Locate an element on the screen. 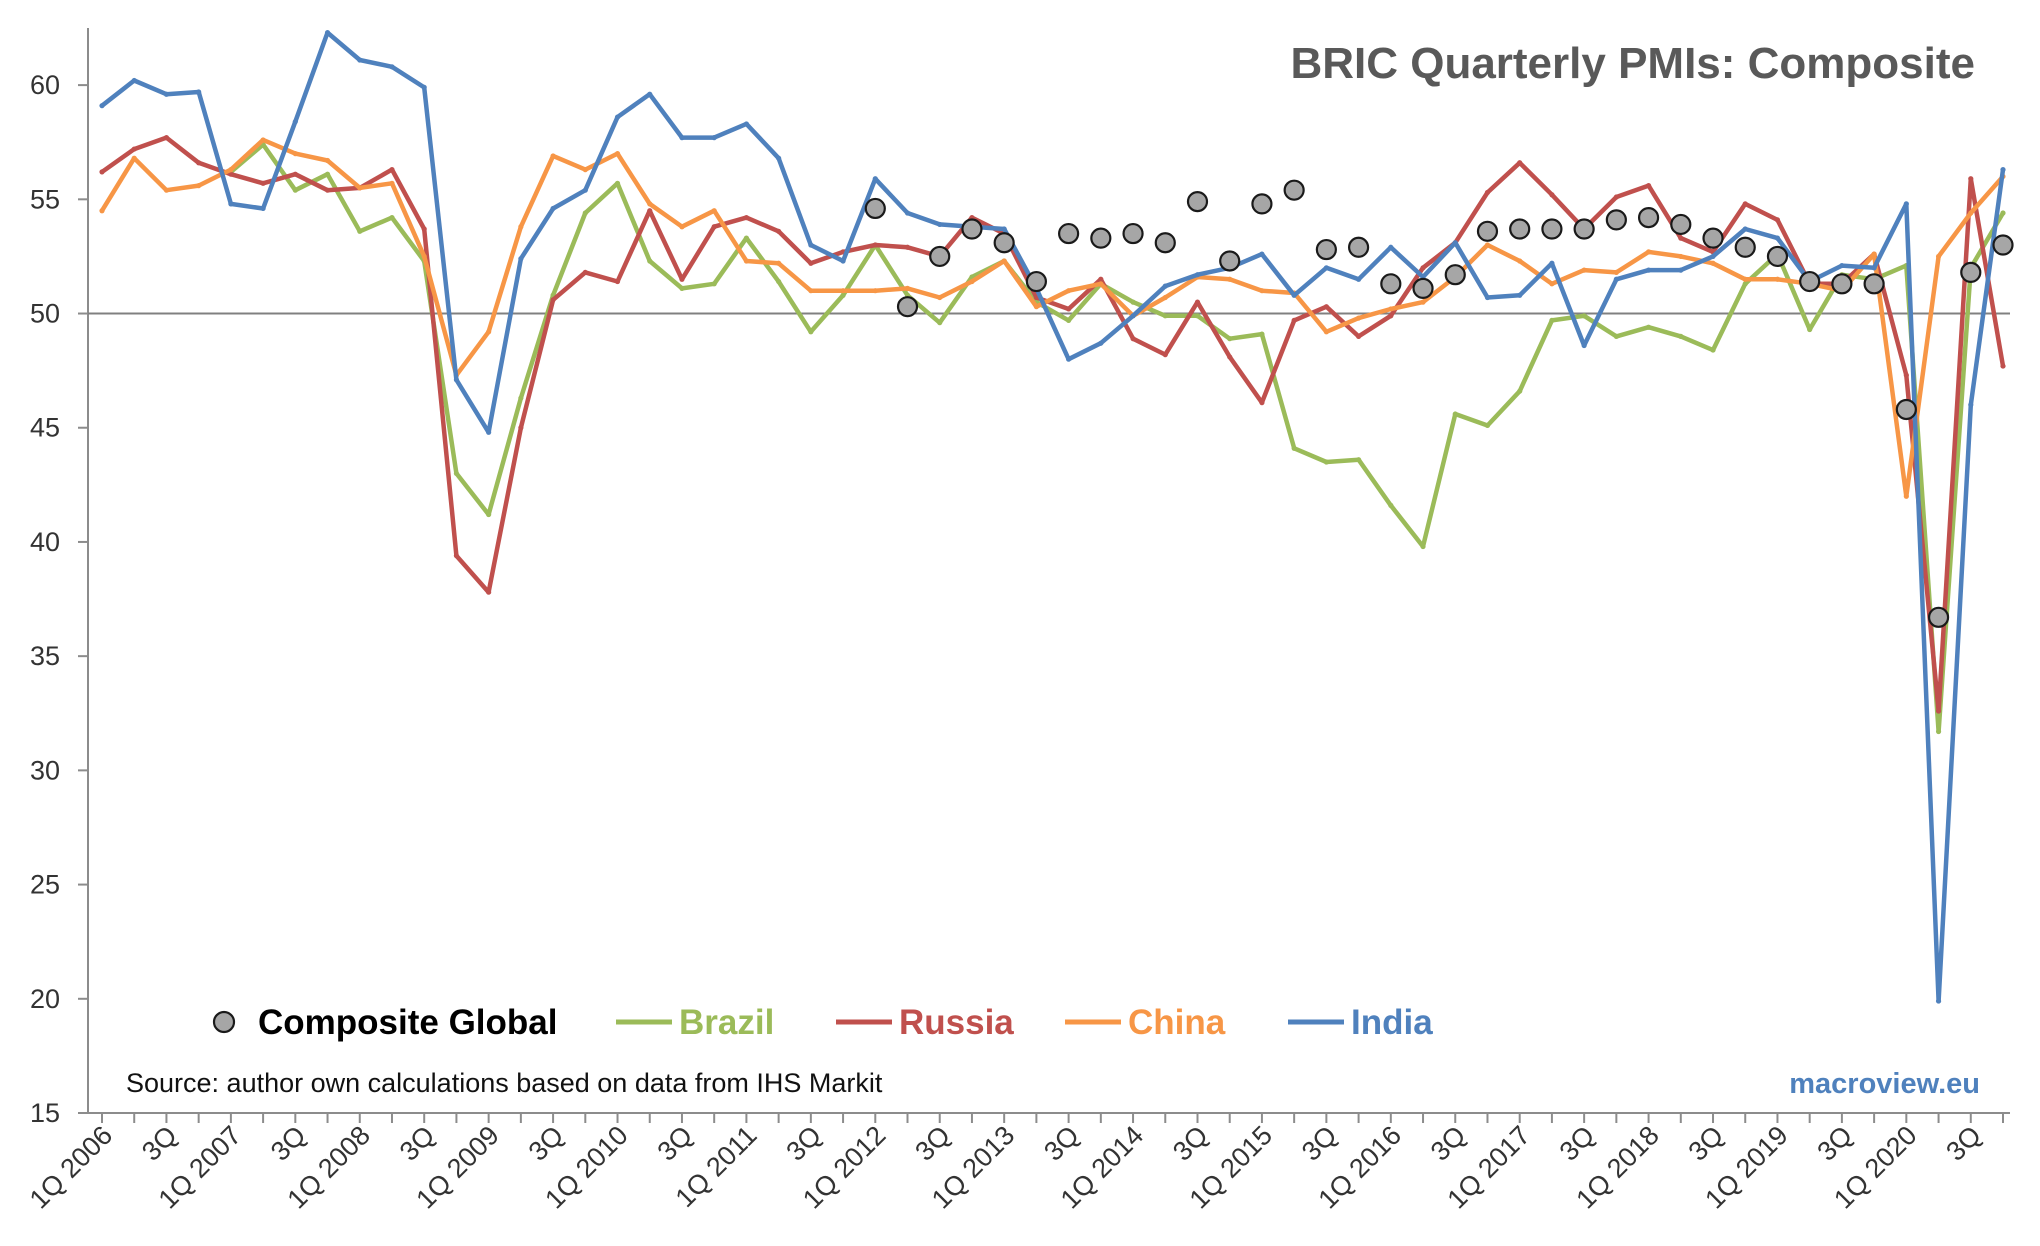 This screenshot has height=1246, width=2040. y-tick-label: 55 is located at coordinates (45, 199).